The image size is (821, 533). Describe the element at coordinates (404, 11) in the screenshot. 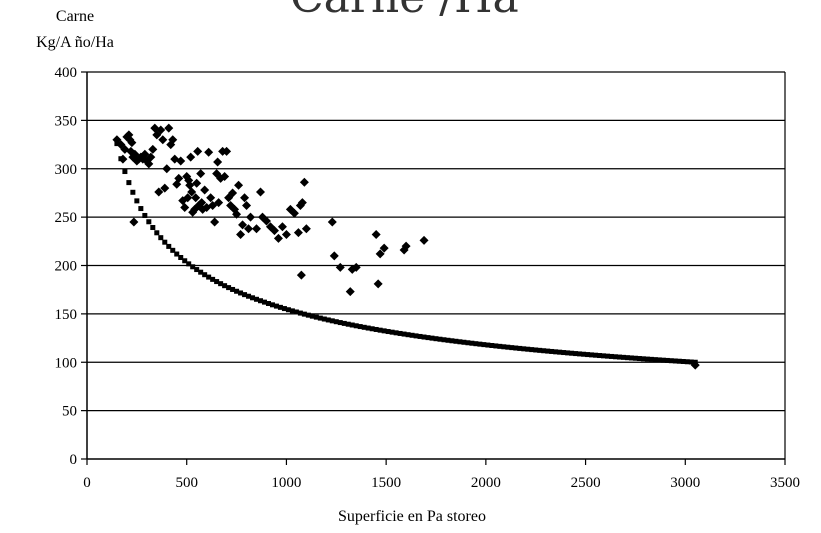

I see `chart-title: Carne /Ha` at that location.